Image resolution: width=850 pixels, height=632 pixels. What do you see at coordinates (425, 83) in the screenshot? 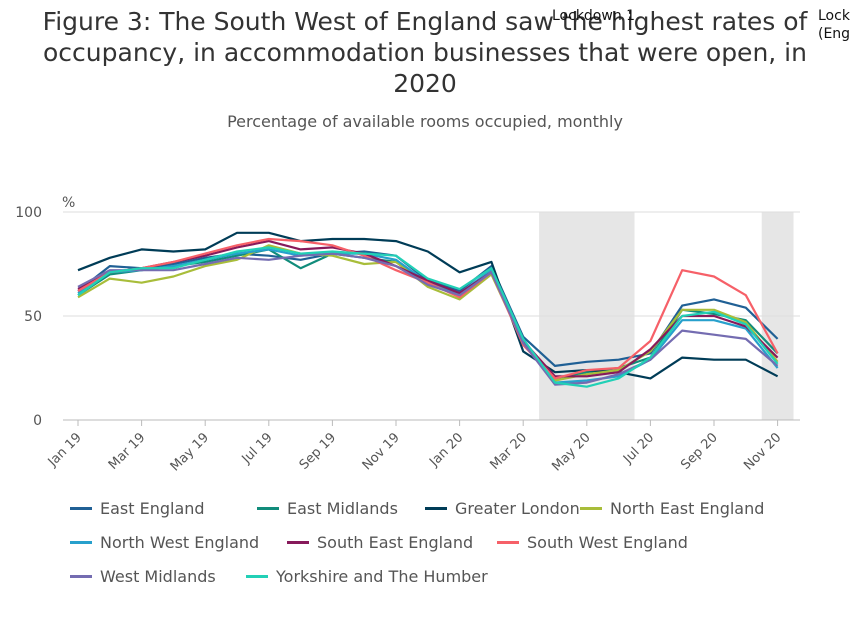
I see `title-line: 2020` at bounding box center [425, 83].